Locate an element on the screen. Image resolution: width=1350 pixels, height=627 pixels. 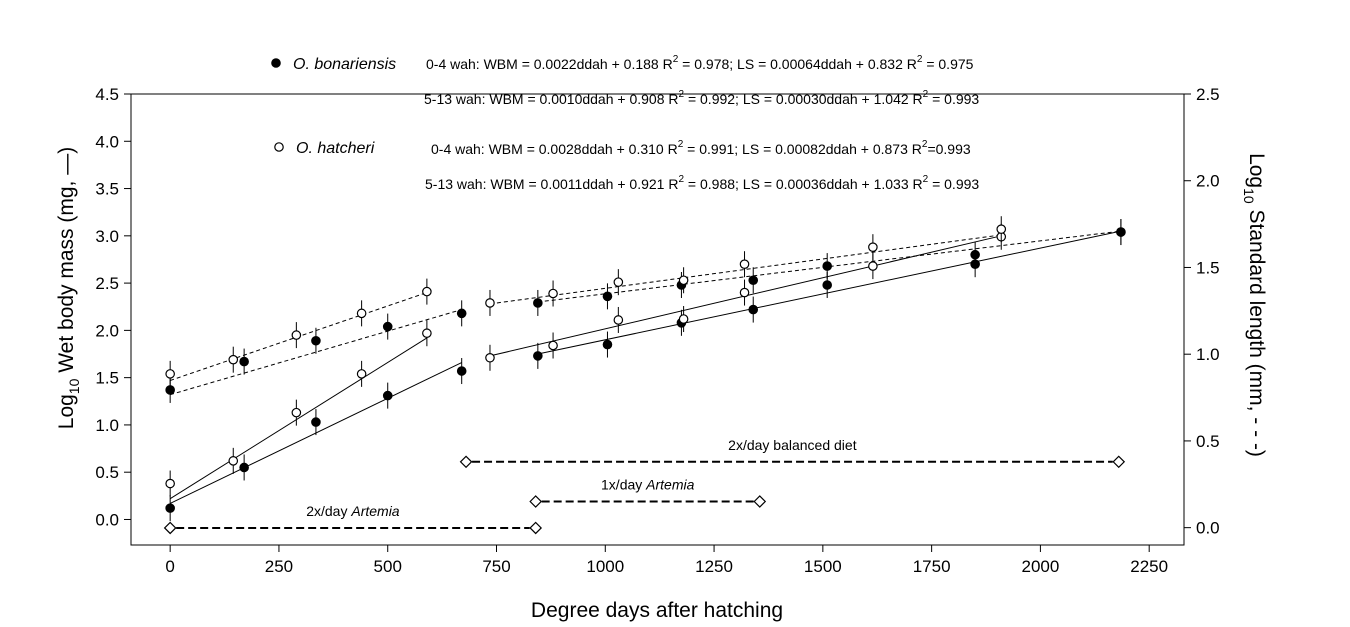
legend-label: O. bonariensis is located at coordinates (344, 64).